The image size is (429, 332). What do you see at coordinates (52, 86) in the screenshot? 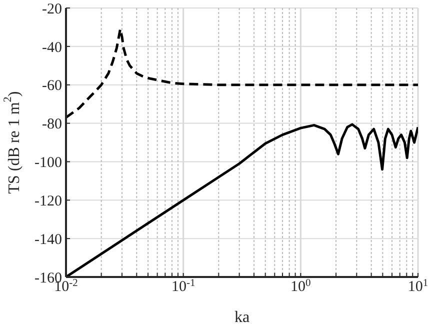
I see `y-tick-label: -60` at bounding box center [52, 86].